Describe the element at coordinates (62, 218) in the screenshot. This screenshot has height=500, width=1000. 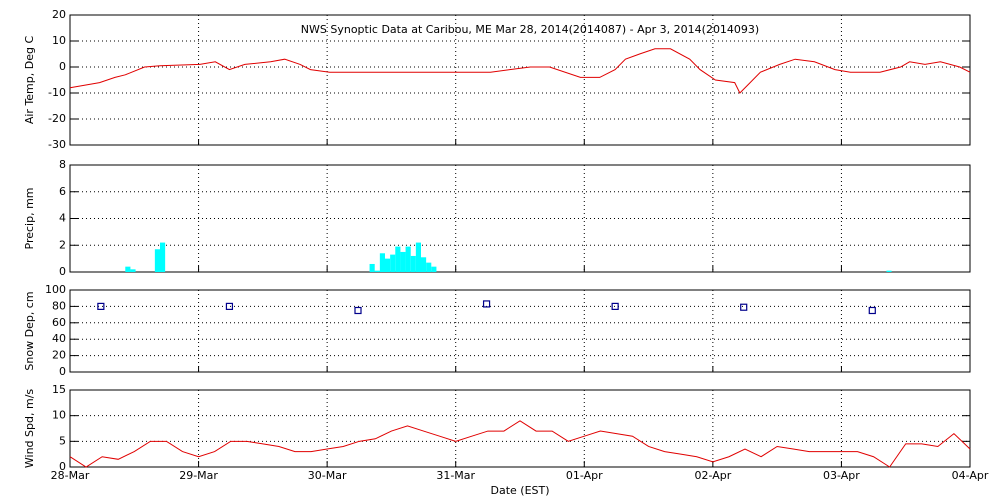
I see `y-tick-label: 4` at that location.